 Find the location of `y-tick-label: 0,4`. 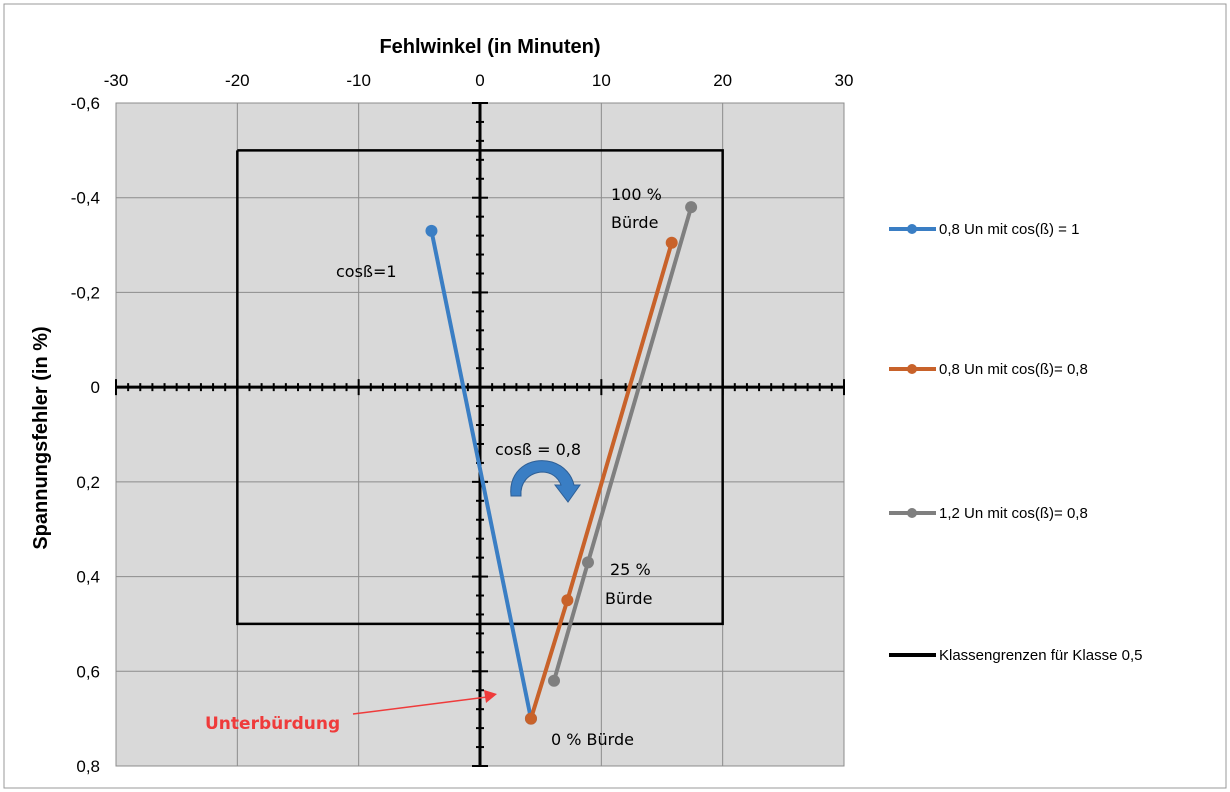

y-tick-label: 0,4 is located at coordinates (88, 577).